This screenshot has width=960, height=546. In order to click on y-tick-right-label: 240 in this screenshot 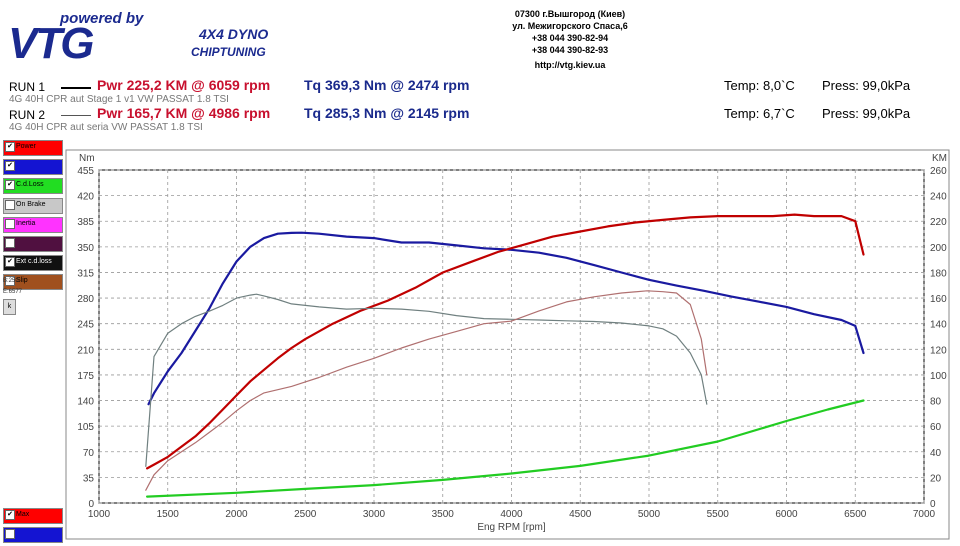, I will do `click(938, 197)`.